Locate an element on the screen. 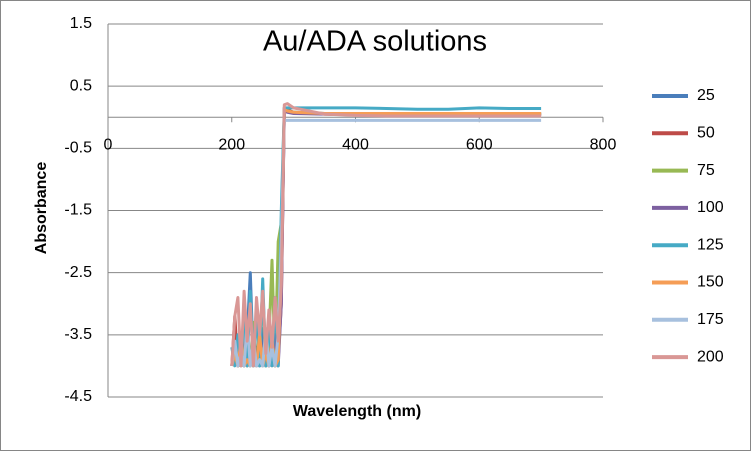  chart-title: Au/ADA solutions is located at coordinates (375, 42).